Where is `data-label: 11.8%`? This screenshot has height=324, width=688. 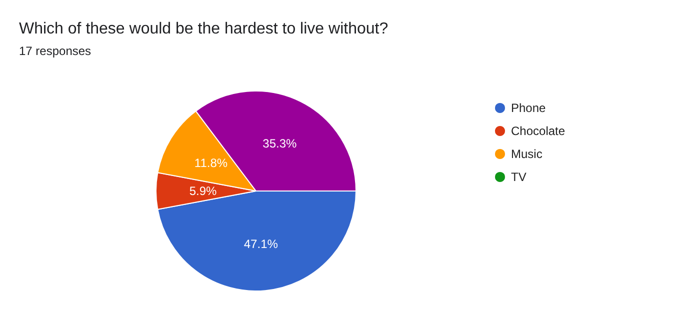
data-label: 11.8% is located at coordinates (211, 163).